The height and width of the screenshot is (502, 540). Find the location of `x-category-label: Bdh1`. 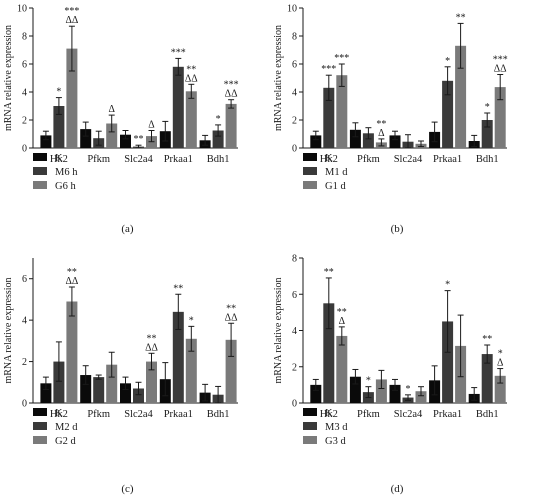

x-category-label: Bdh1 is located at coordinates (487, 414).